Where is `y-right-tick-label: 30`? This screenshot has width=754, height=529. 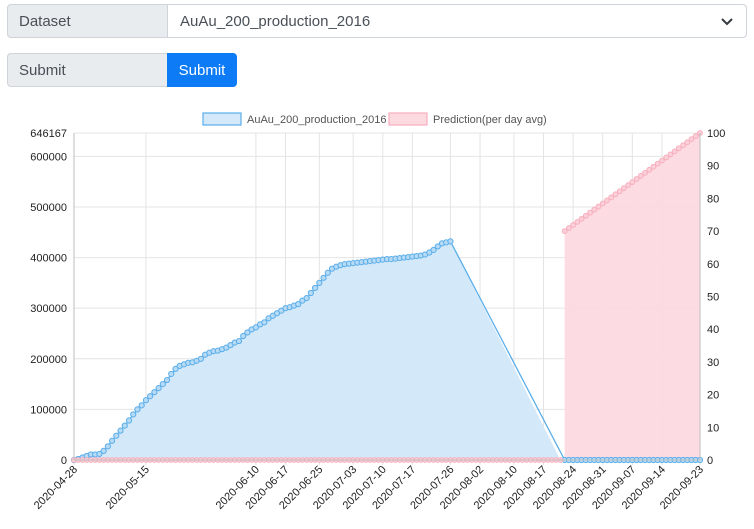 y-right-tick-label: 30 is located at coordinates (713, 363).